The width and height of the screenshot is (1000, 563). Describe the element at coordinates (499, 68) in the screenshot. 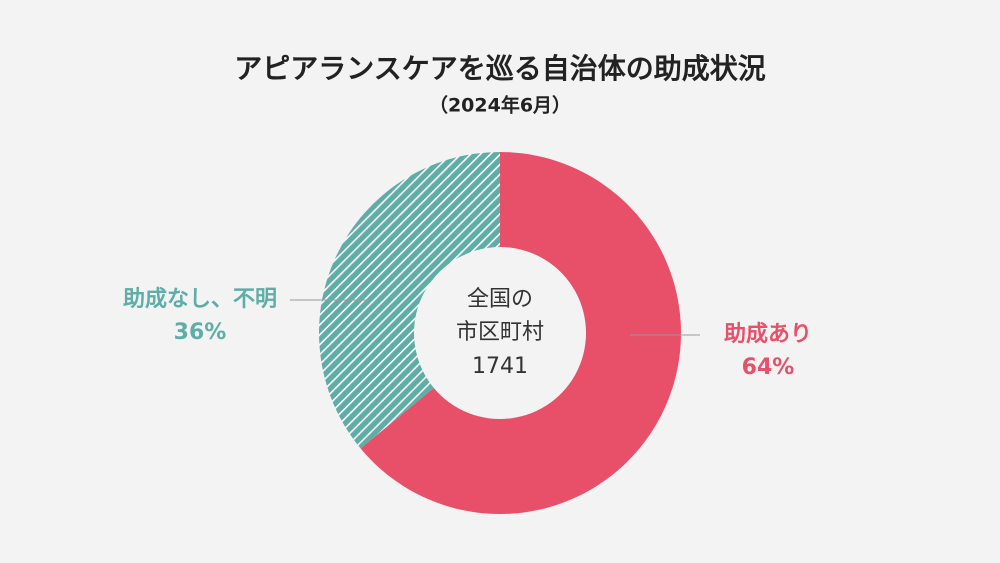

I see `chart-title: アピアランスケアを巡る自治体の助成状況` at that location.